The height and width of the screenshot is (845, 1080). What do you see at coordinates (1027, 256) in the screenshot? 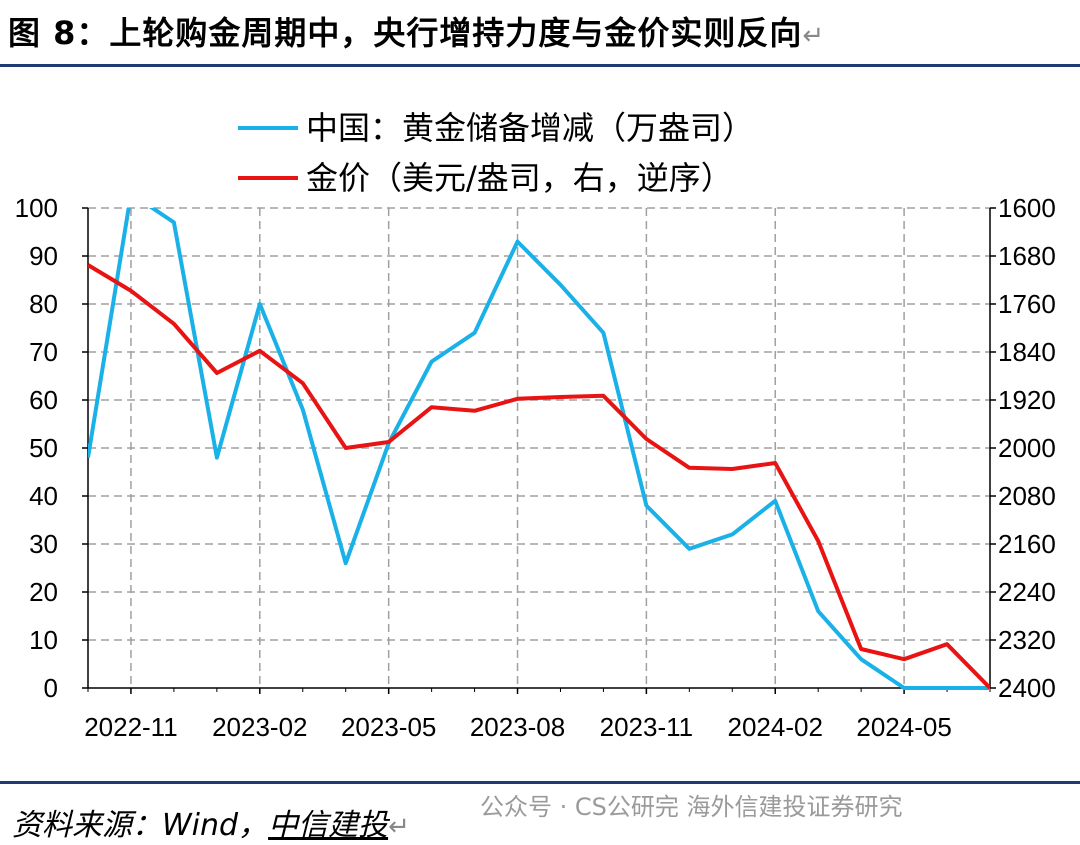
I see `right-tick-label: 1680` at bounding box center [1027, 256].